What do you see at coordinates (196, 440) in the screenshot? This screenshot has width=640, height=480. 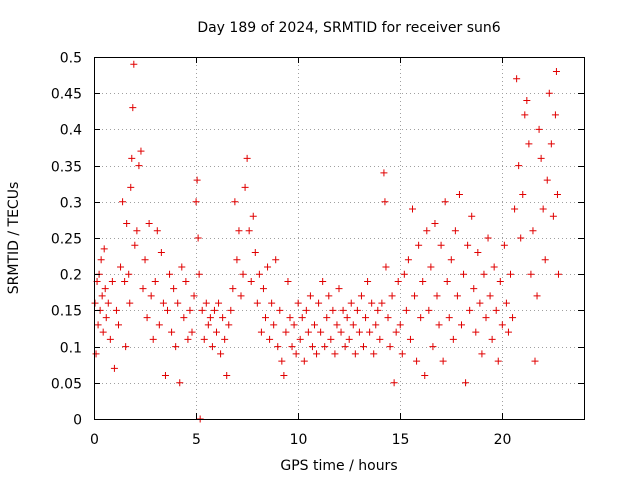 I see `x-tick-label: 5` at bounding box center [196, 440].